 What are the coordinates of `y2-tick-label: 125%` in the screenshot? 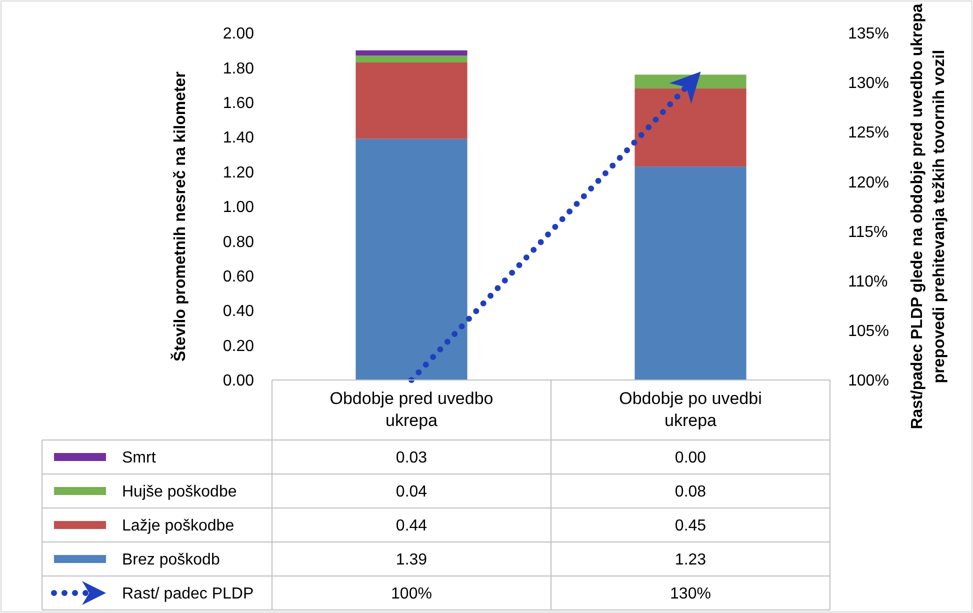 It's located at (868, 133).